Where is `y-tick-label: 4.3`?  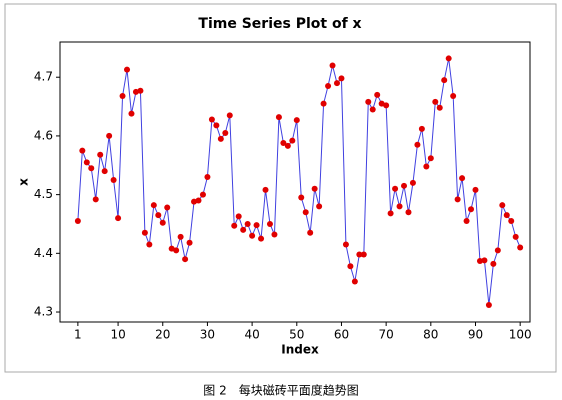
y-tick-label: 4.3 is located at coordinates (43, 312).